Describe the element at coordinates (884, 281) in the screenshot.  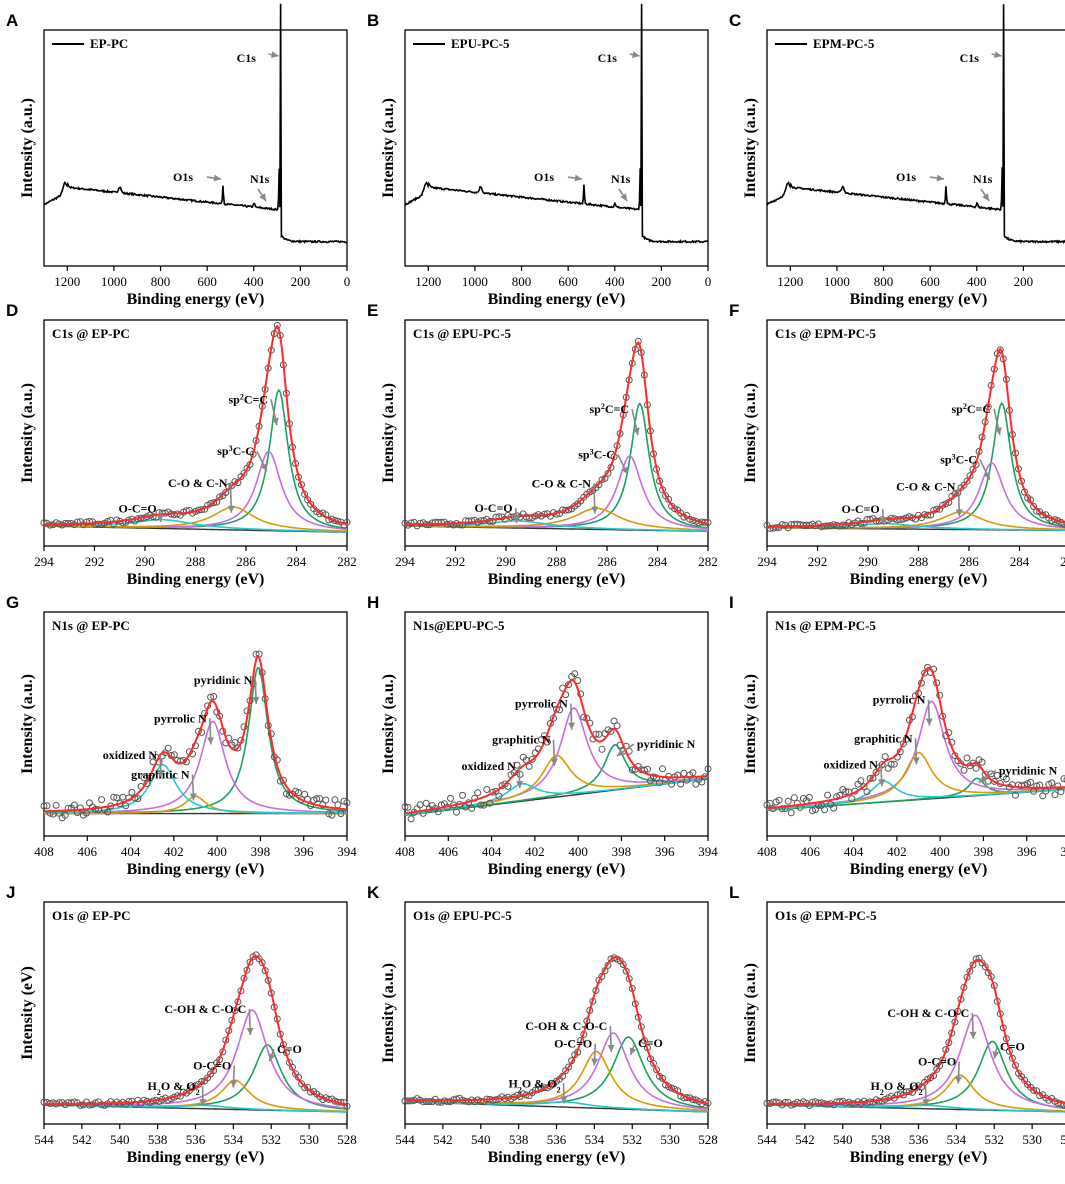
I see `x-tick-label: 800` at that location.